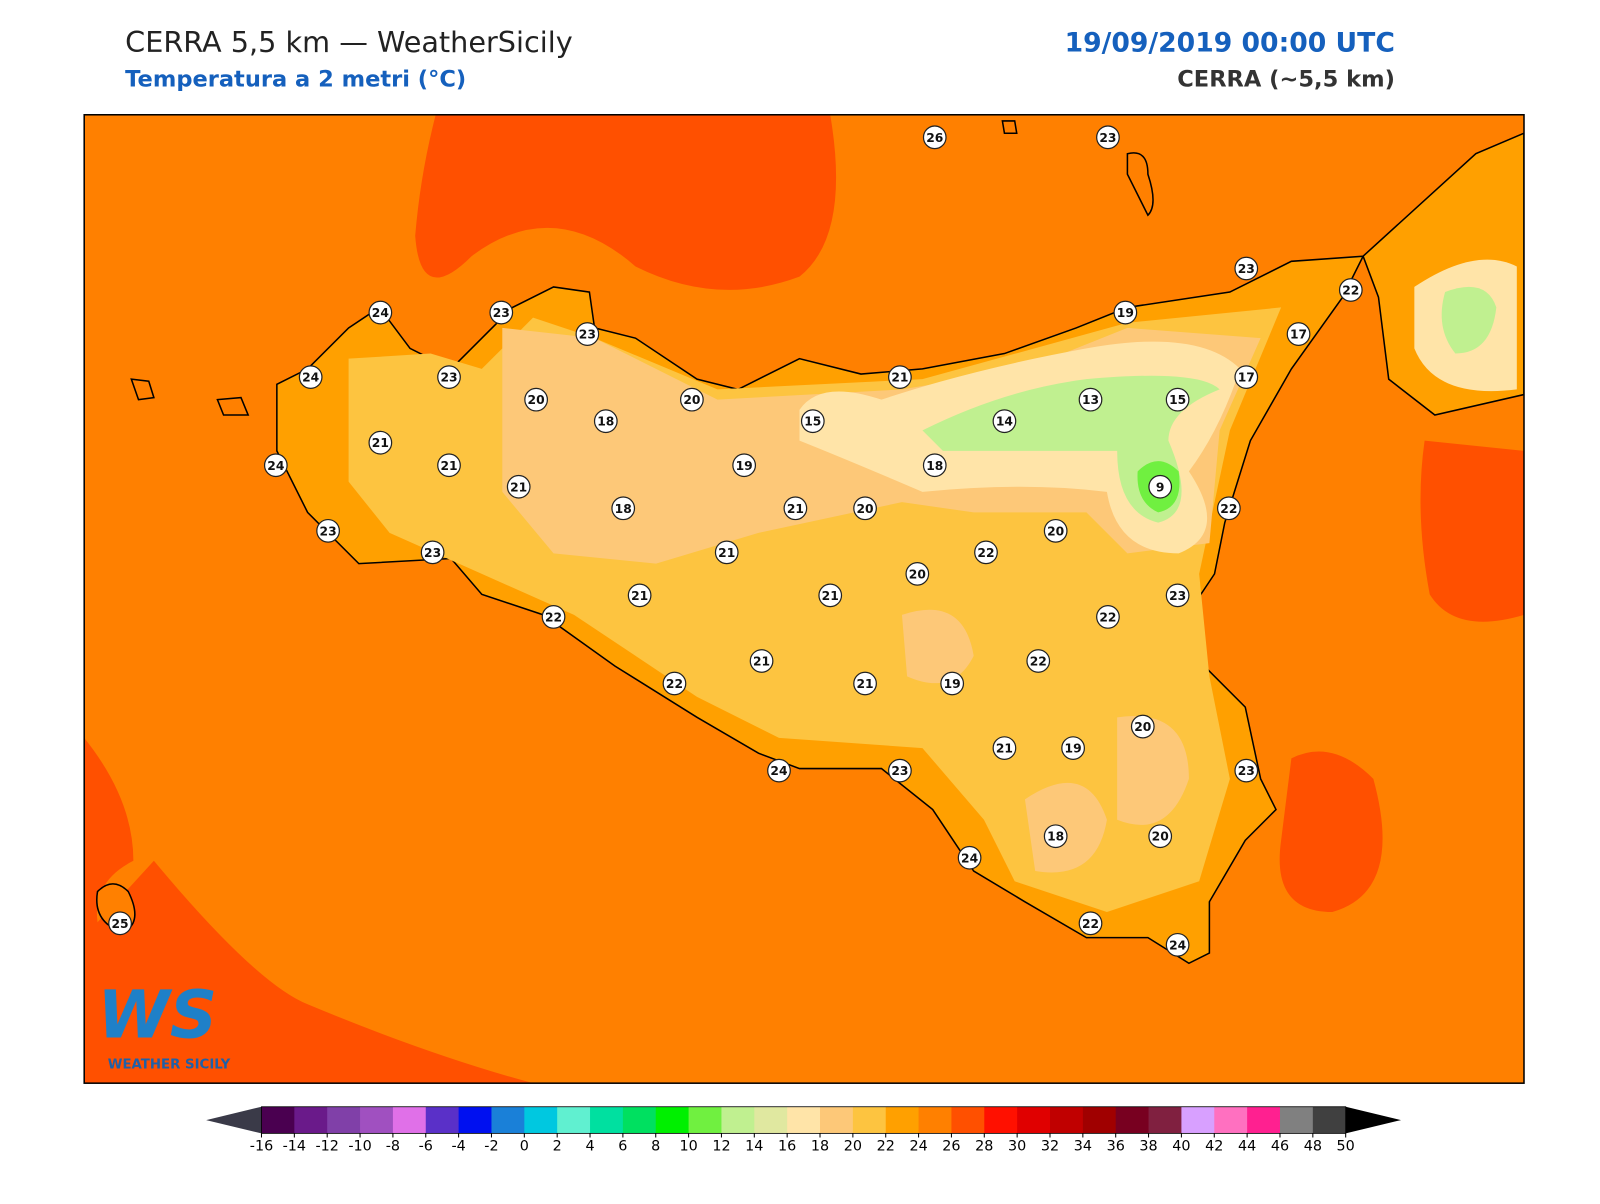  Describe the element at coordinates (820, 1147) in the screenshot. I see `colorbar-tick-label: 18` at that location.